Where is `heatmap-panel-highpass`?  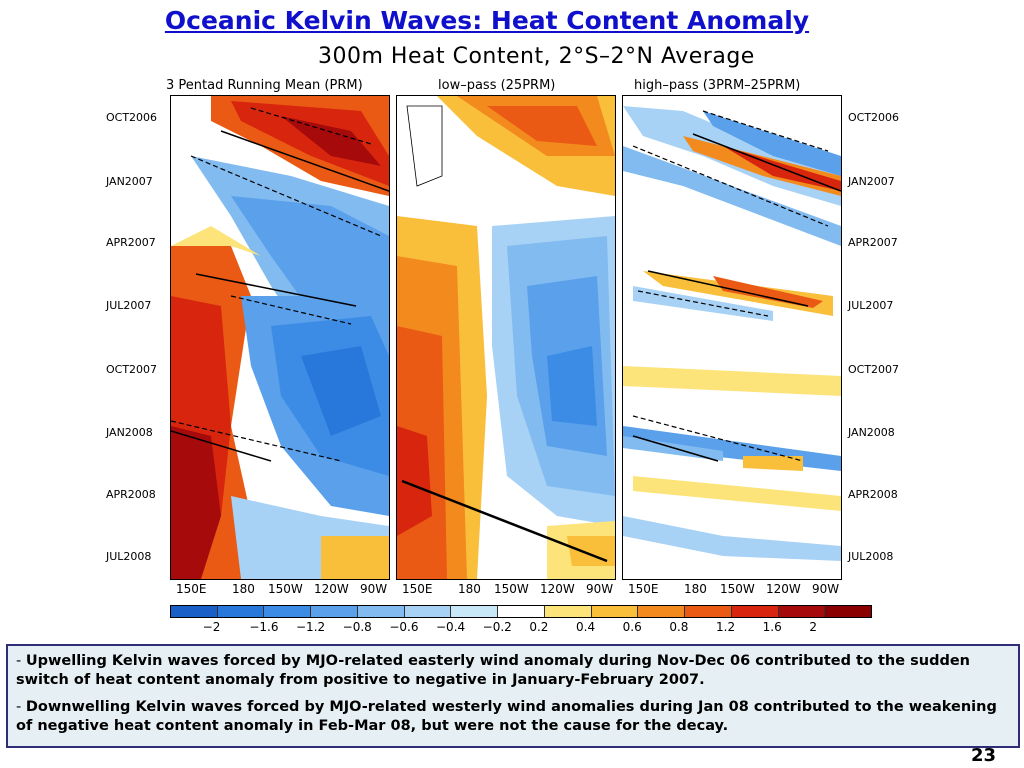 heatmap-panel-highpass is located at coordinates (732, 337).